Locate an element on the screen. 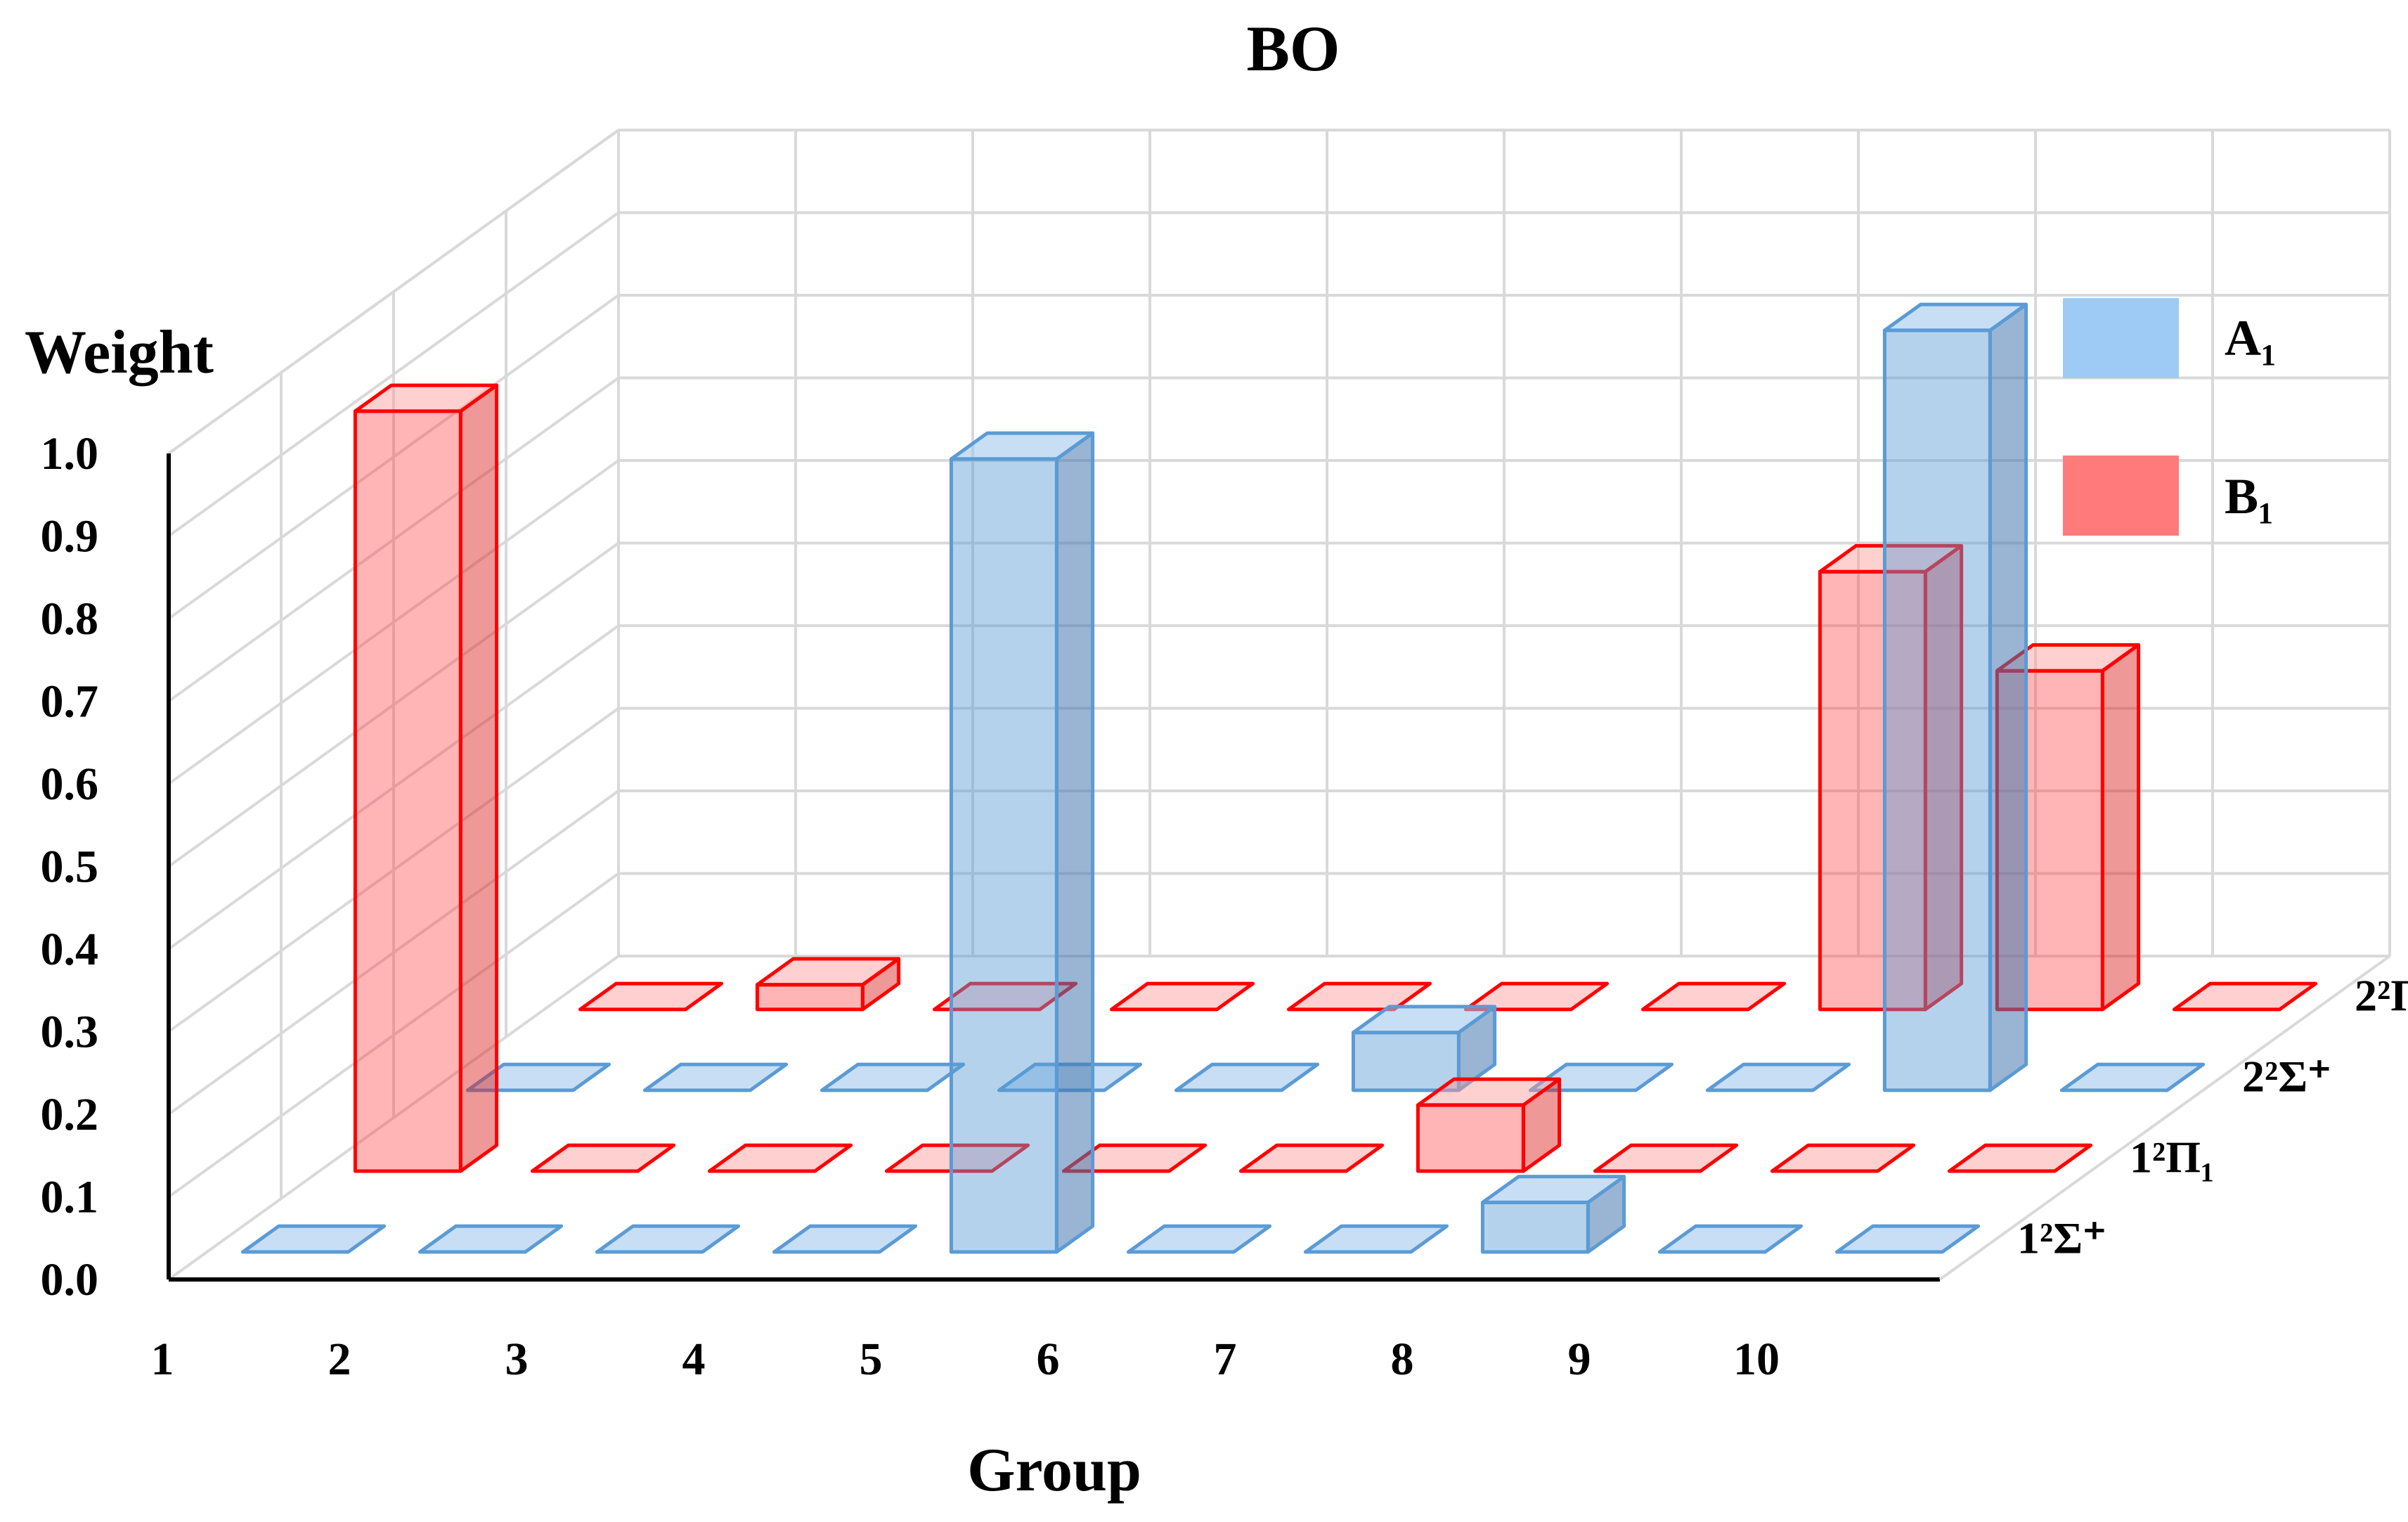 The width and height of the screenshot is (2408, 1522). y-tick-label: 1.0 is located at coordinates (70, 453).